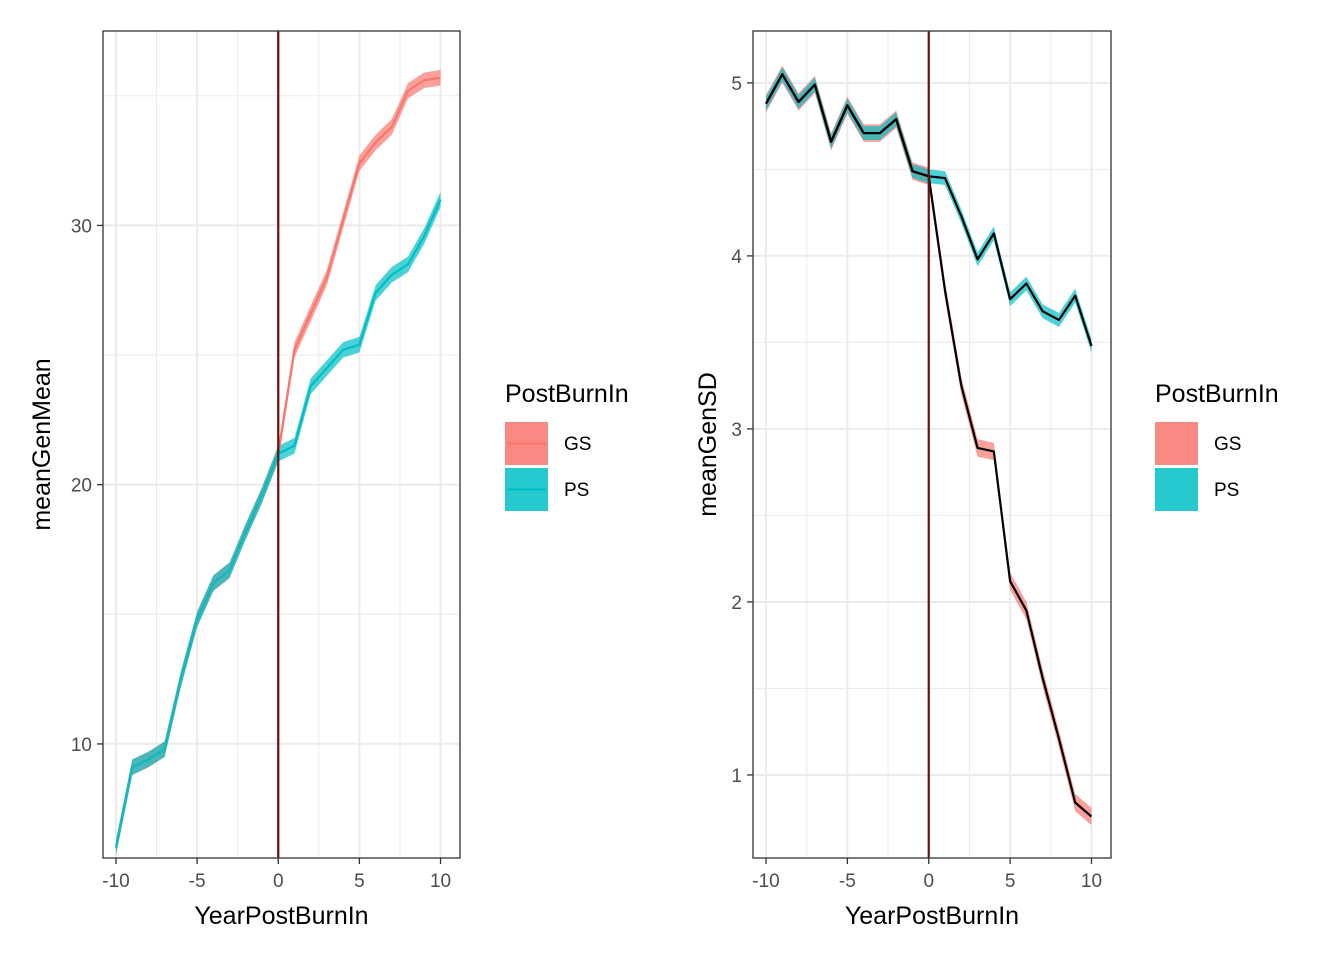 This screenshot has width=1344, height=960. What do you see at coordinates (736, 776) in the screenshot?
I see `y-tick-label: 1` at bounding box center [736, 776].